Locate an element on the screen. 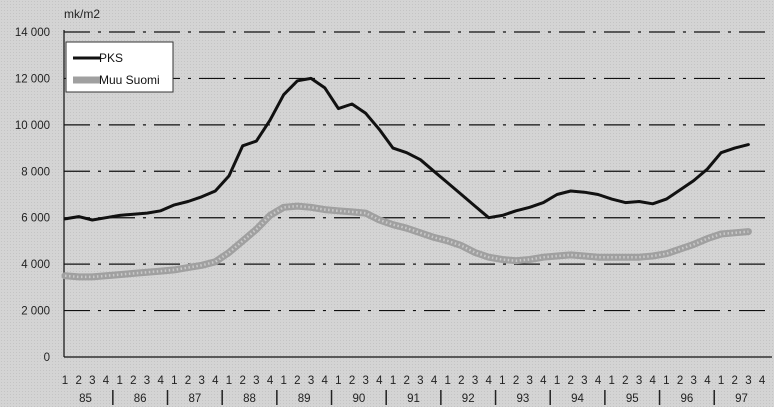 The height and width of the screenshot is (407, 774). x-year-label: 88 is located at coordinates (249, 399).